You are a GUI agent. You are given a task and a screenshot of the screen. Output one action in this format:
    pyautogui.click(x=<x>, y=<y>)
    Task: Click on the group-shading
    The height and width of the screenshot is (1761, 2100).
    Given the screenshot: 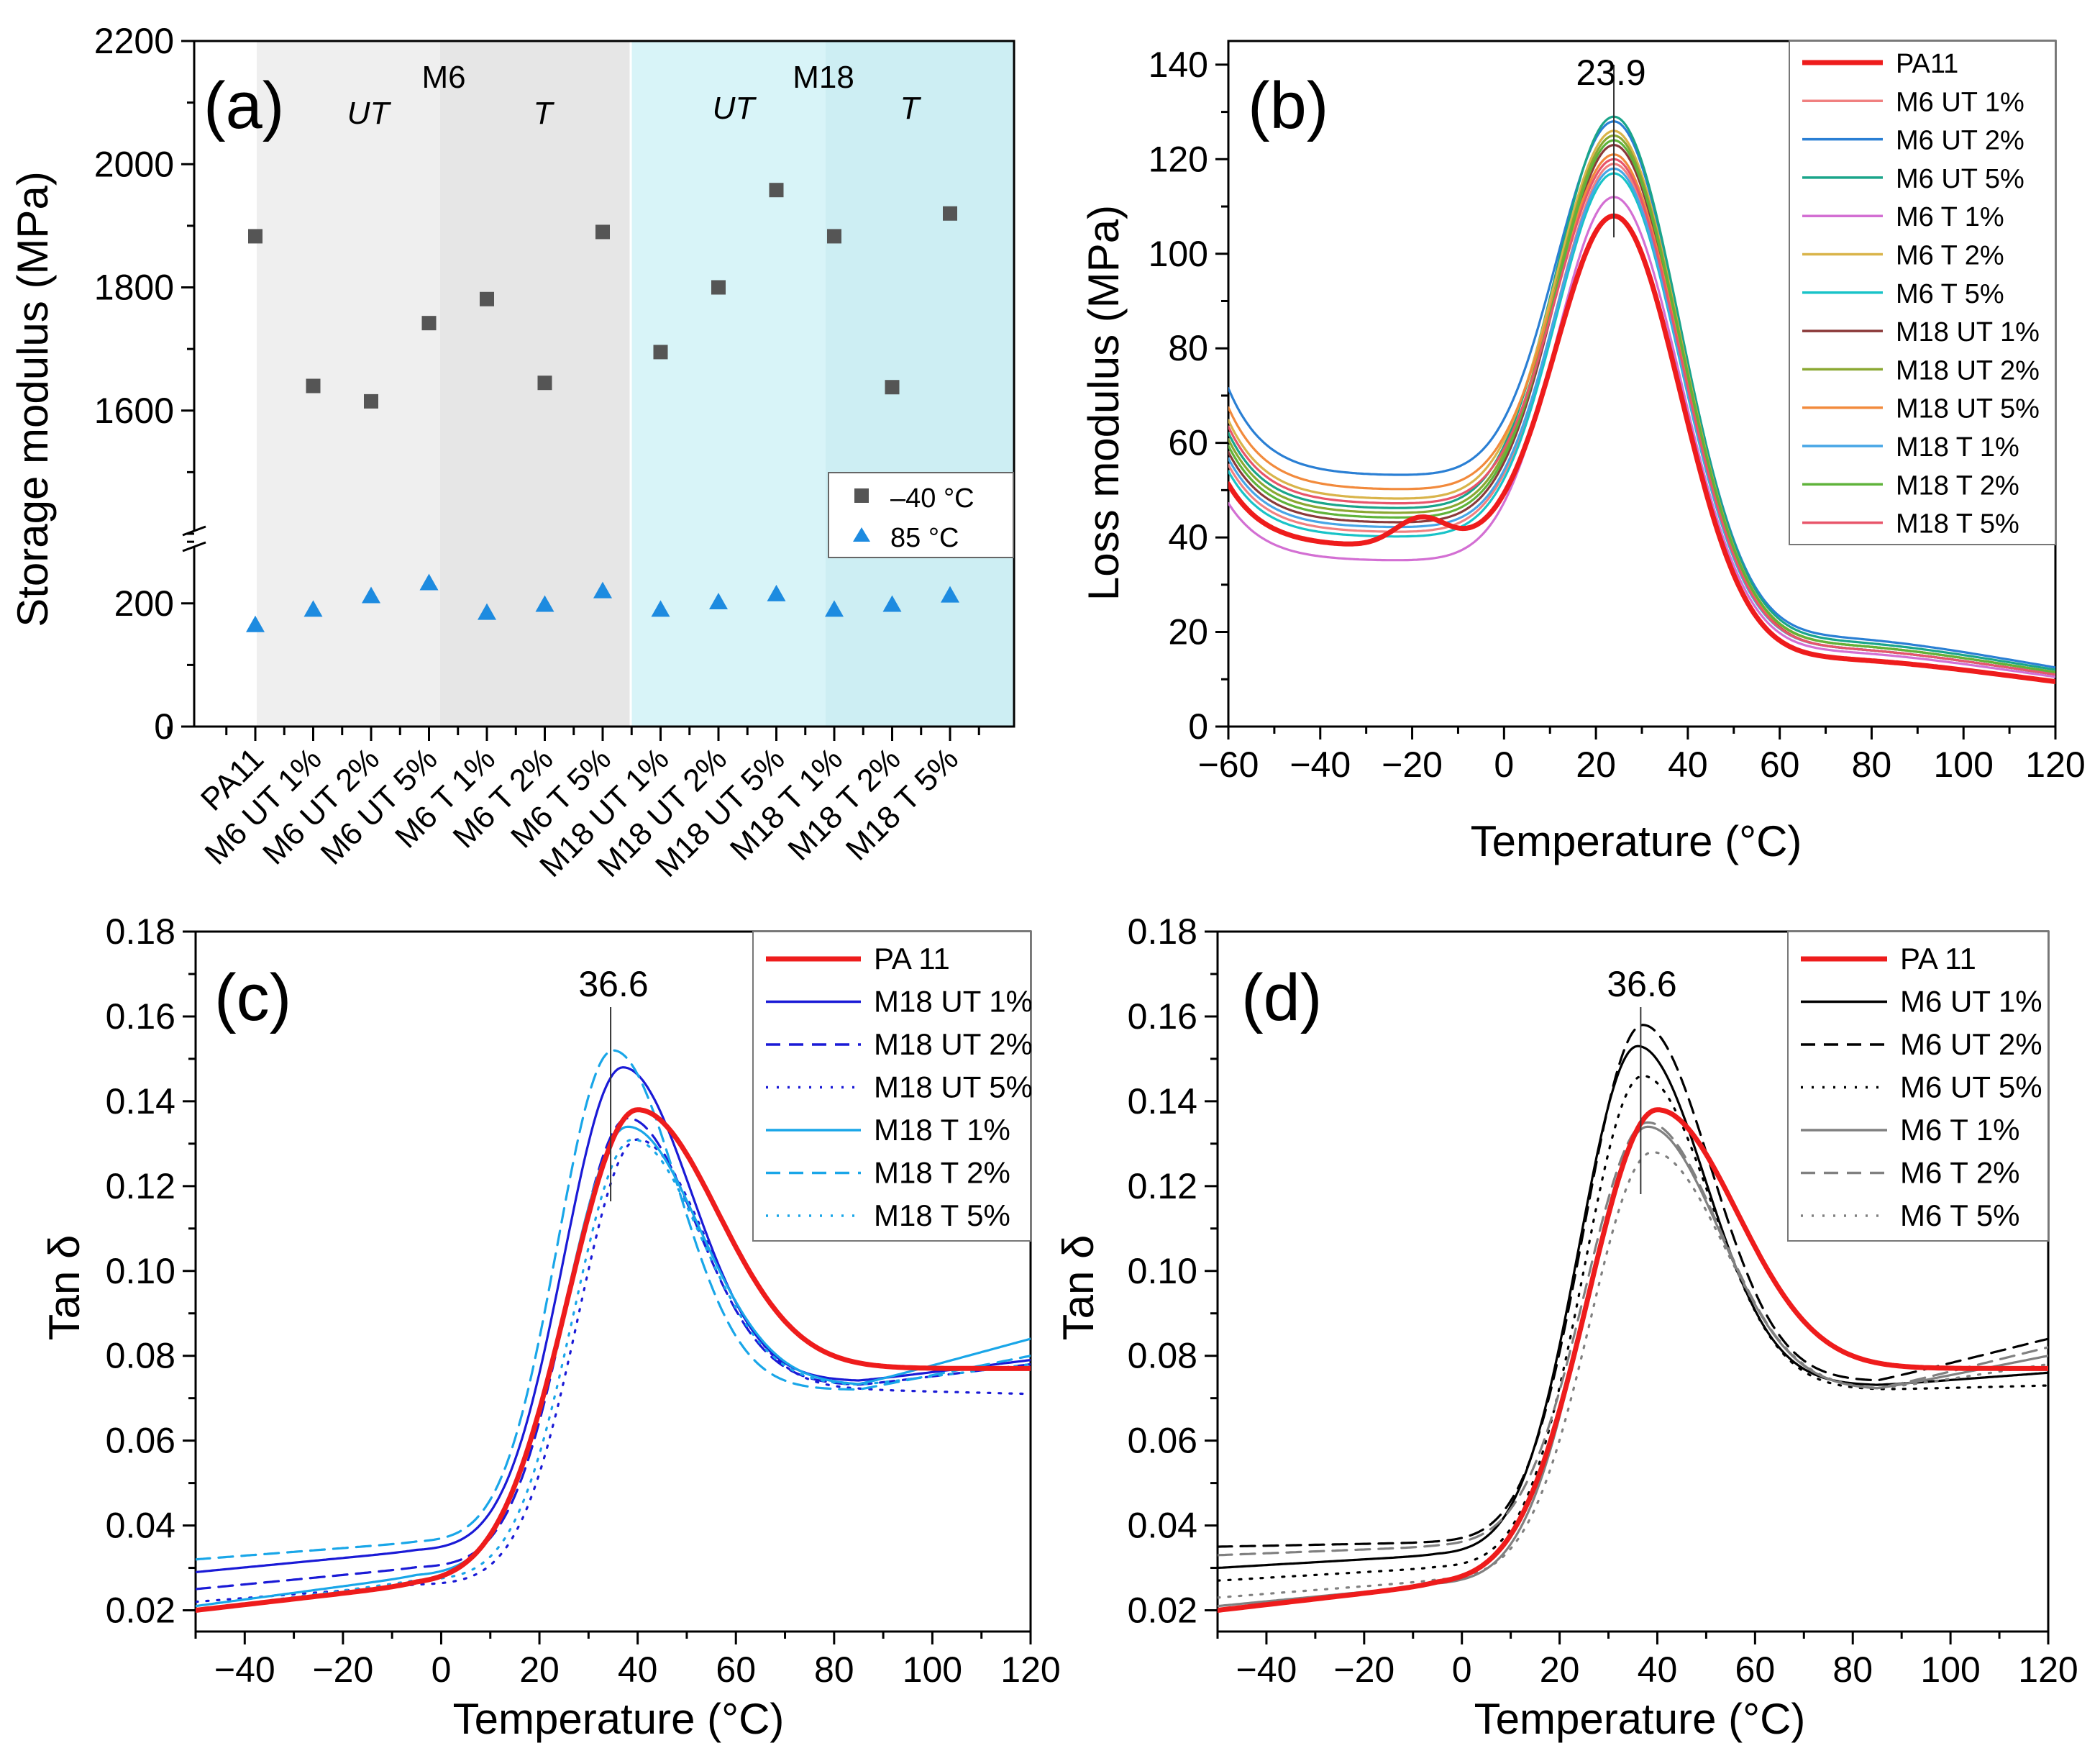 What is the action you would take?
    pyautogui.click(x=635, y=384)
    